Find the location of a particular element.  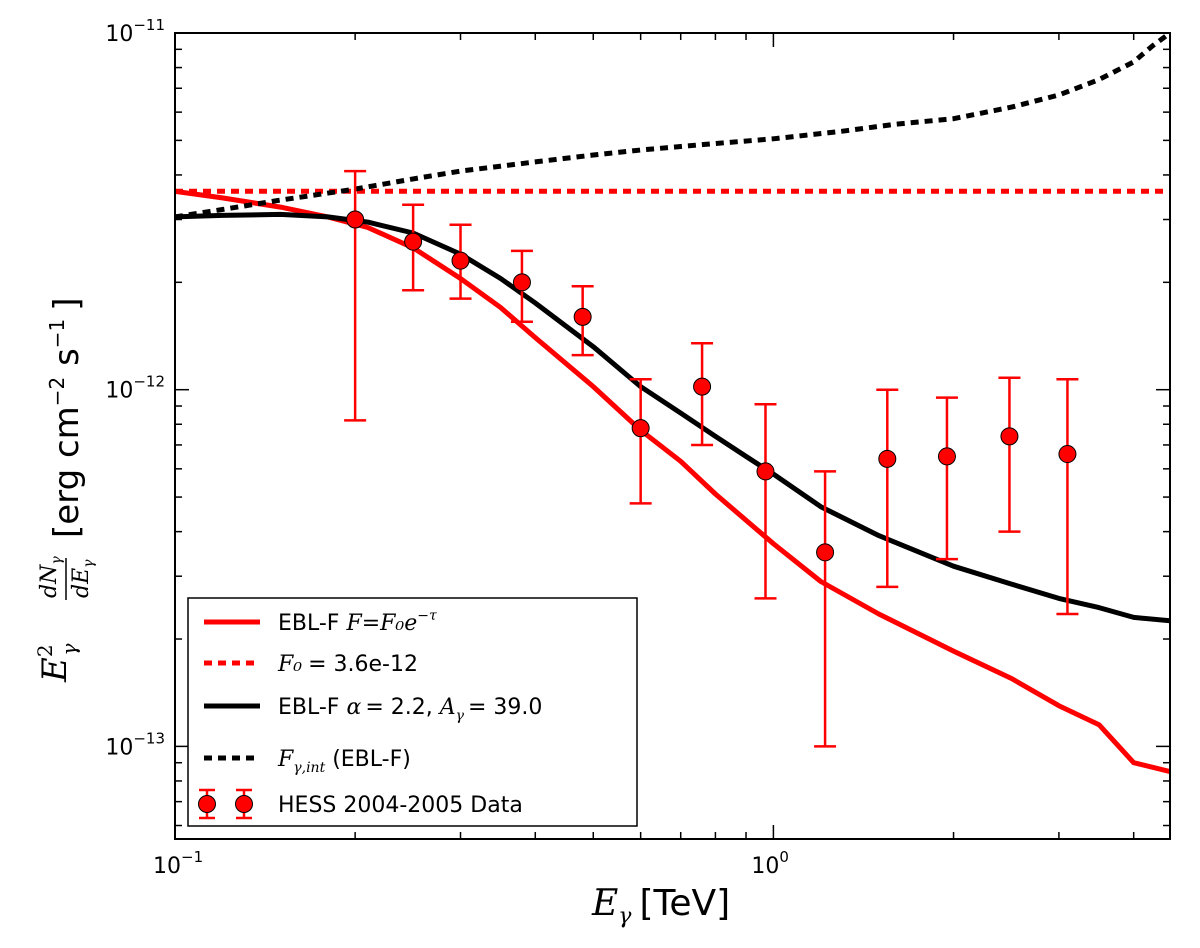

x-axis-symbol-sub: γ is located at coordinates (625, 916).